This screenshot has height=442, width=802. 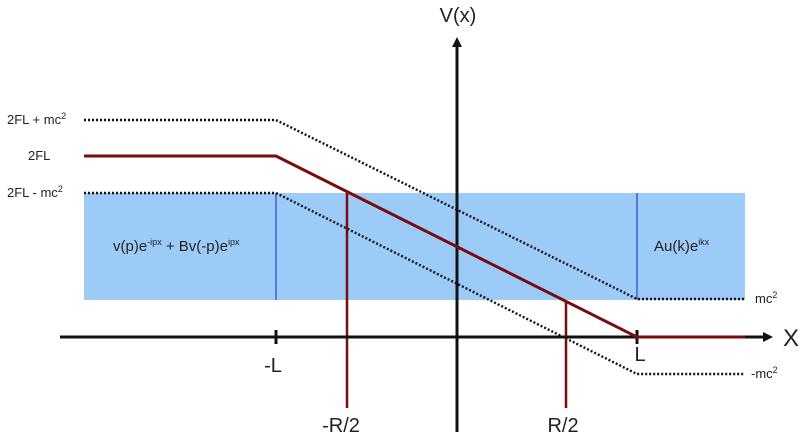 What do you see at coordinates (341, 426) in the screenshot?
I see `tick-label-minus-r-half: -R/2` at bounding box center [341, 426].